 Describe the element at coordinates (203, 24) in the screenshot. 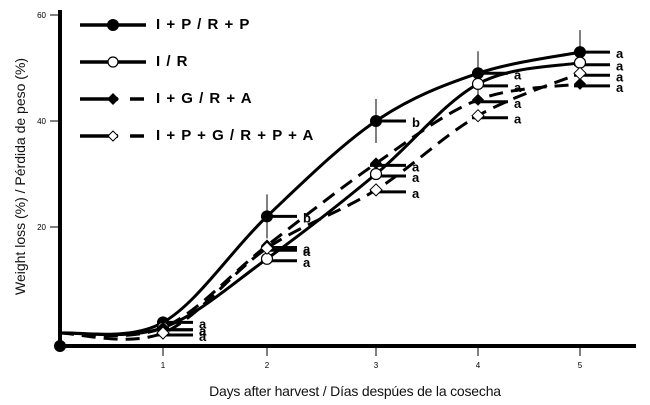

I see `legend-label: I + P / R + P` at that location.